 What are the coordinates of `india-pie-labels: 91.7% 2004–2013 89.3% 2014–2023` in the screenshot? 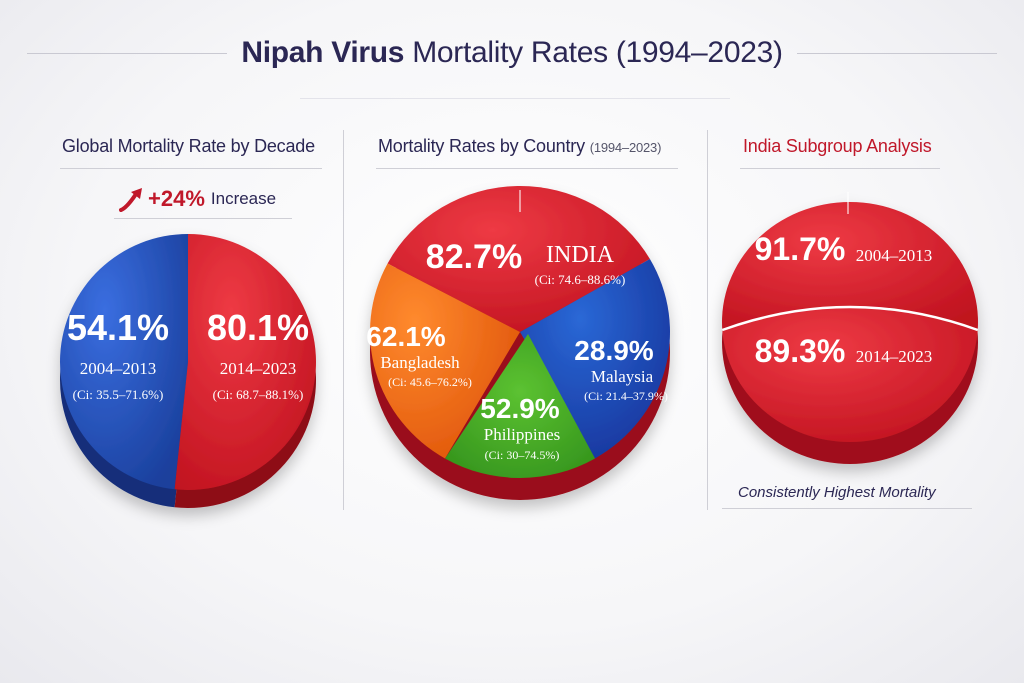 It's located at (844, 300).